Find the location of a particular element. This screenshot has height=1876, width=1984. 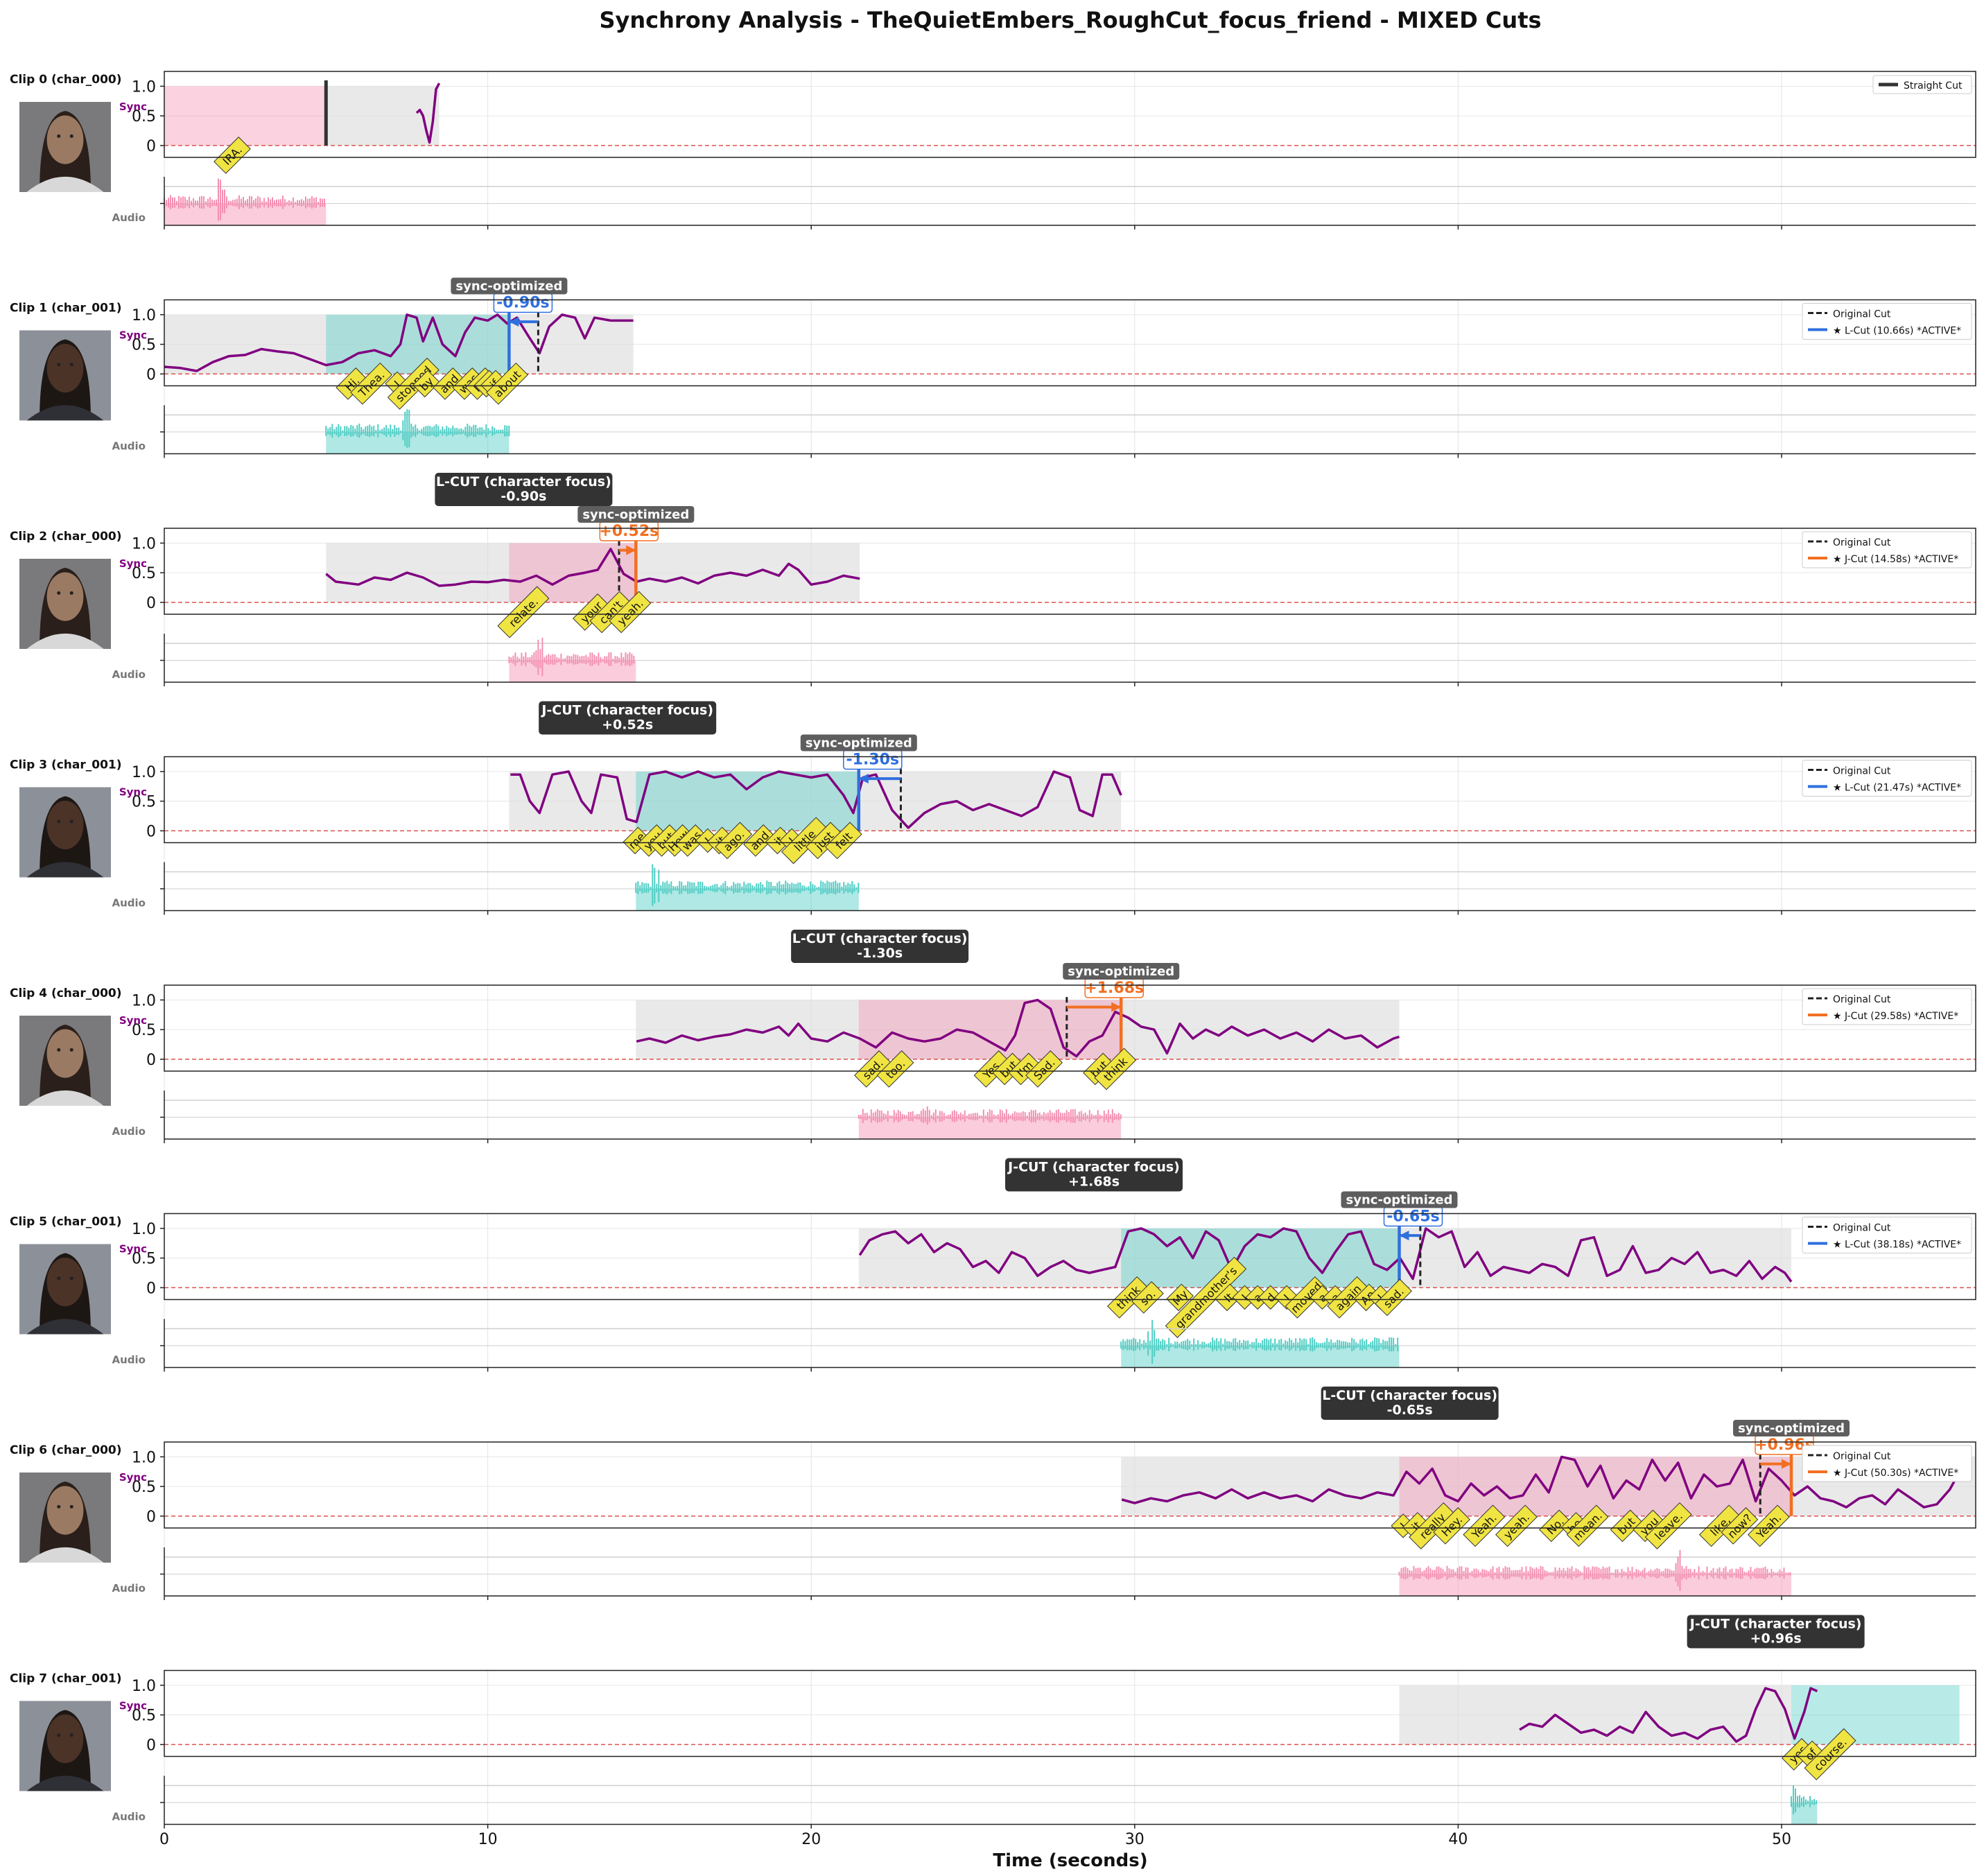

x-tick-label: 0 is located at coordinates (164, 1839).